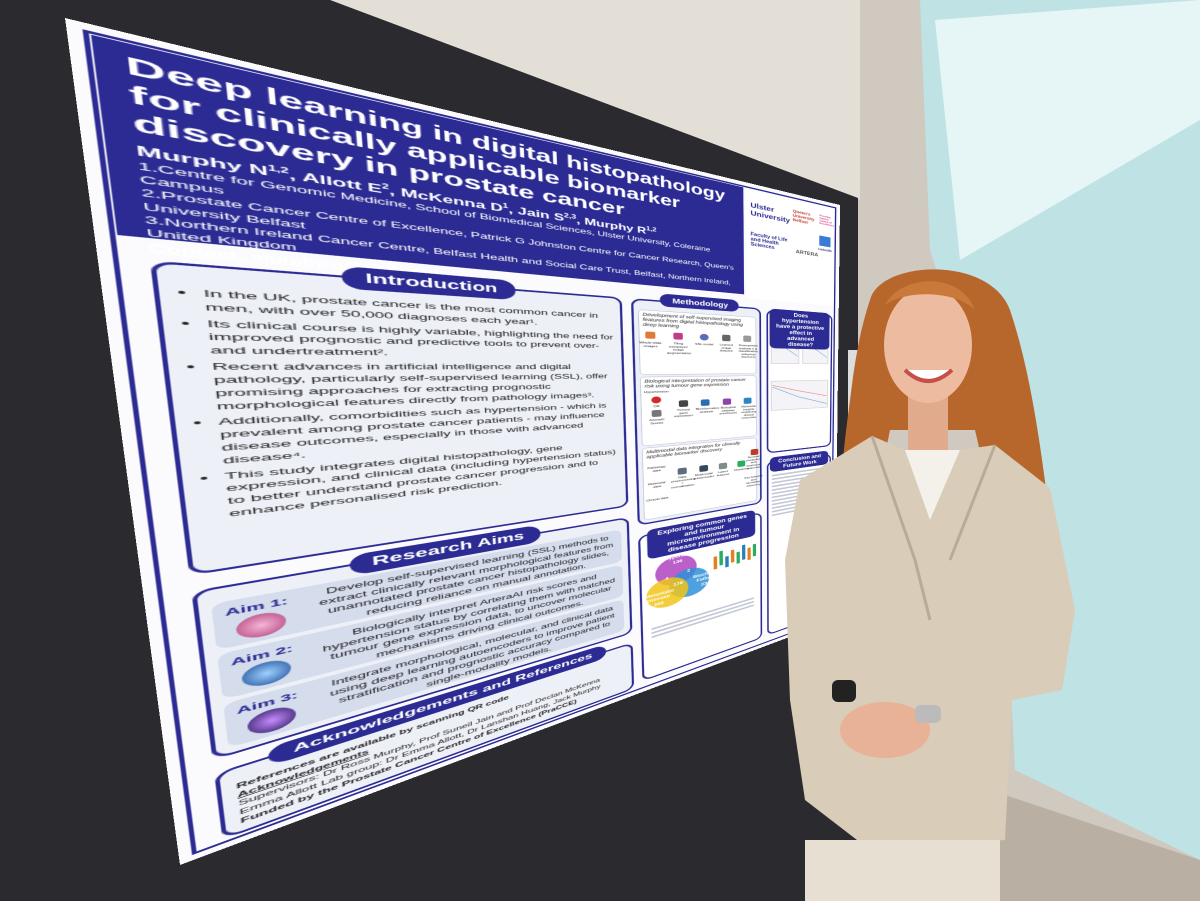 Image resolution: width=1200 pixels, height=901 pixels. Describe the element at coordinates (902, 870) in the screenshot. I see `trousers` at that location.